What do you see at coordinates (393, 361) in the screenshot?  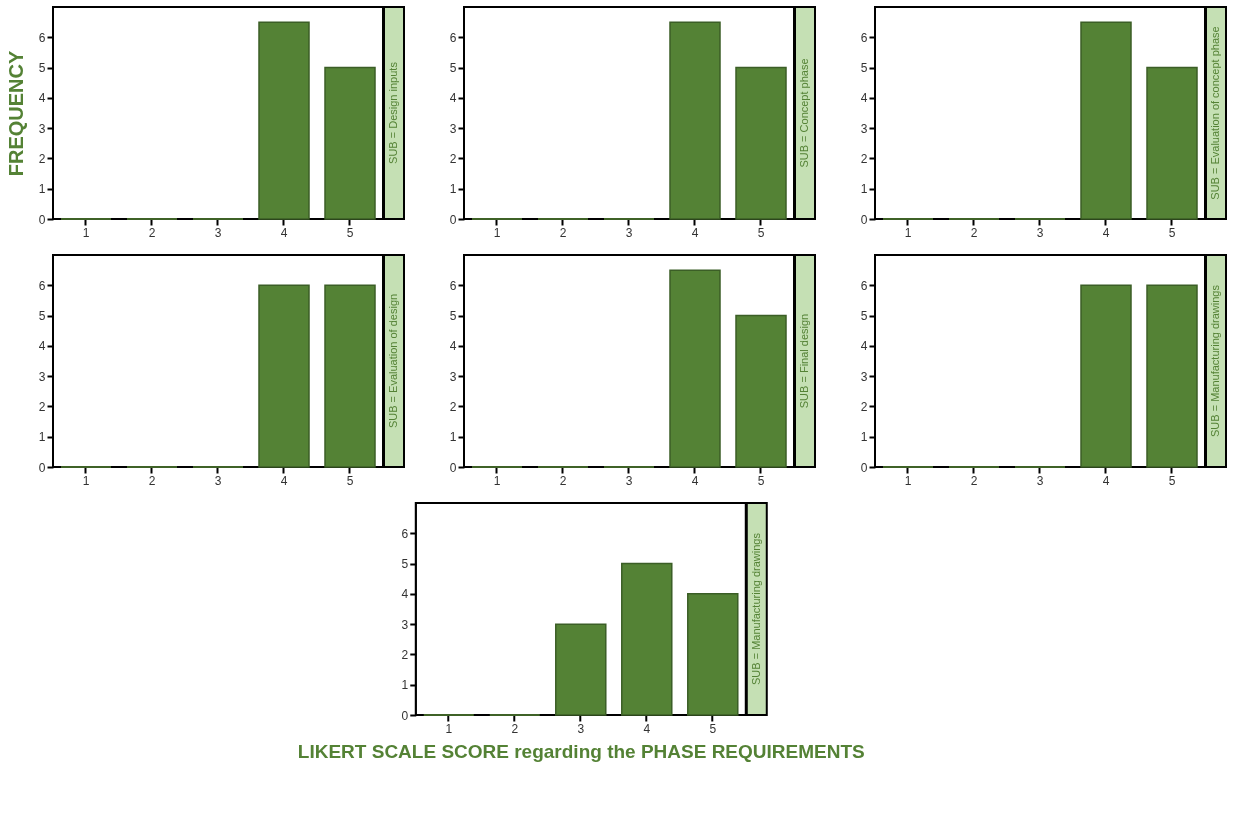 I see `text: SUB = Evaluation of design` at bounding box center [393, 361].